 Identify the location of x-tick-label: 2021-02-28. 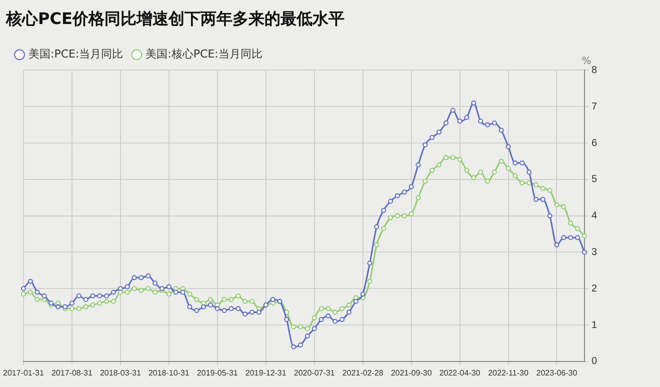
(363, 373).